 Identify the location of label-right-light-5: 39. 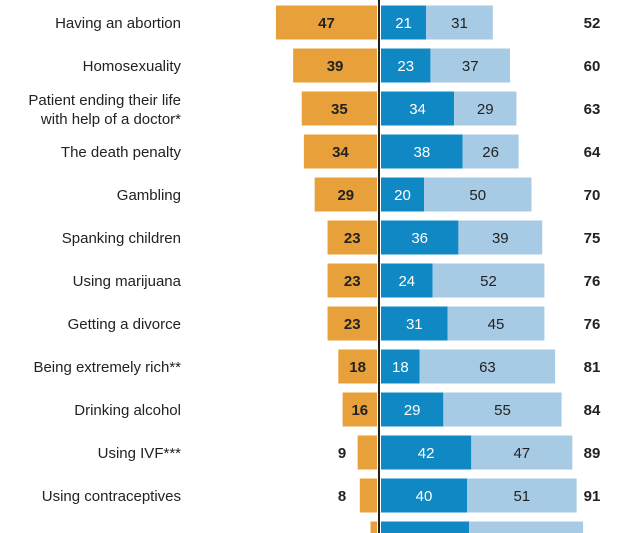
(500, 238).